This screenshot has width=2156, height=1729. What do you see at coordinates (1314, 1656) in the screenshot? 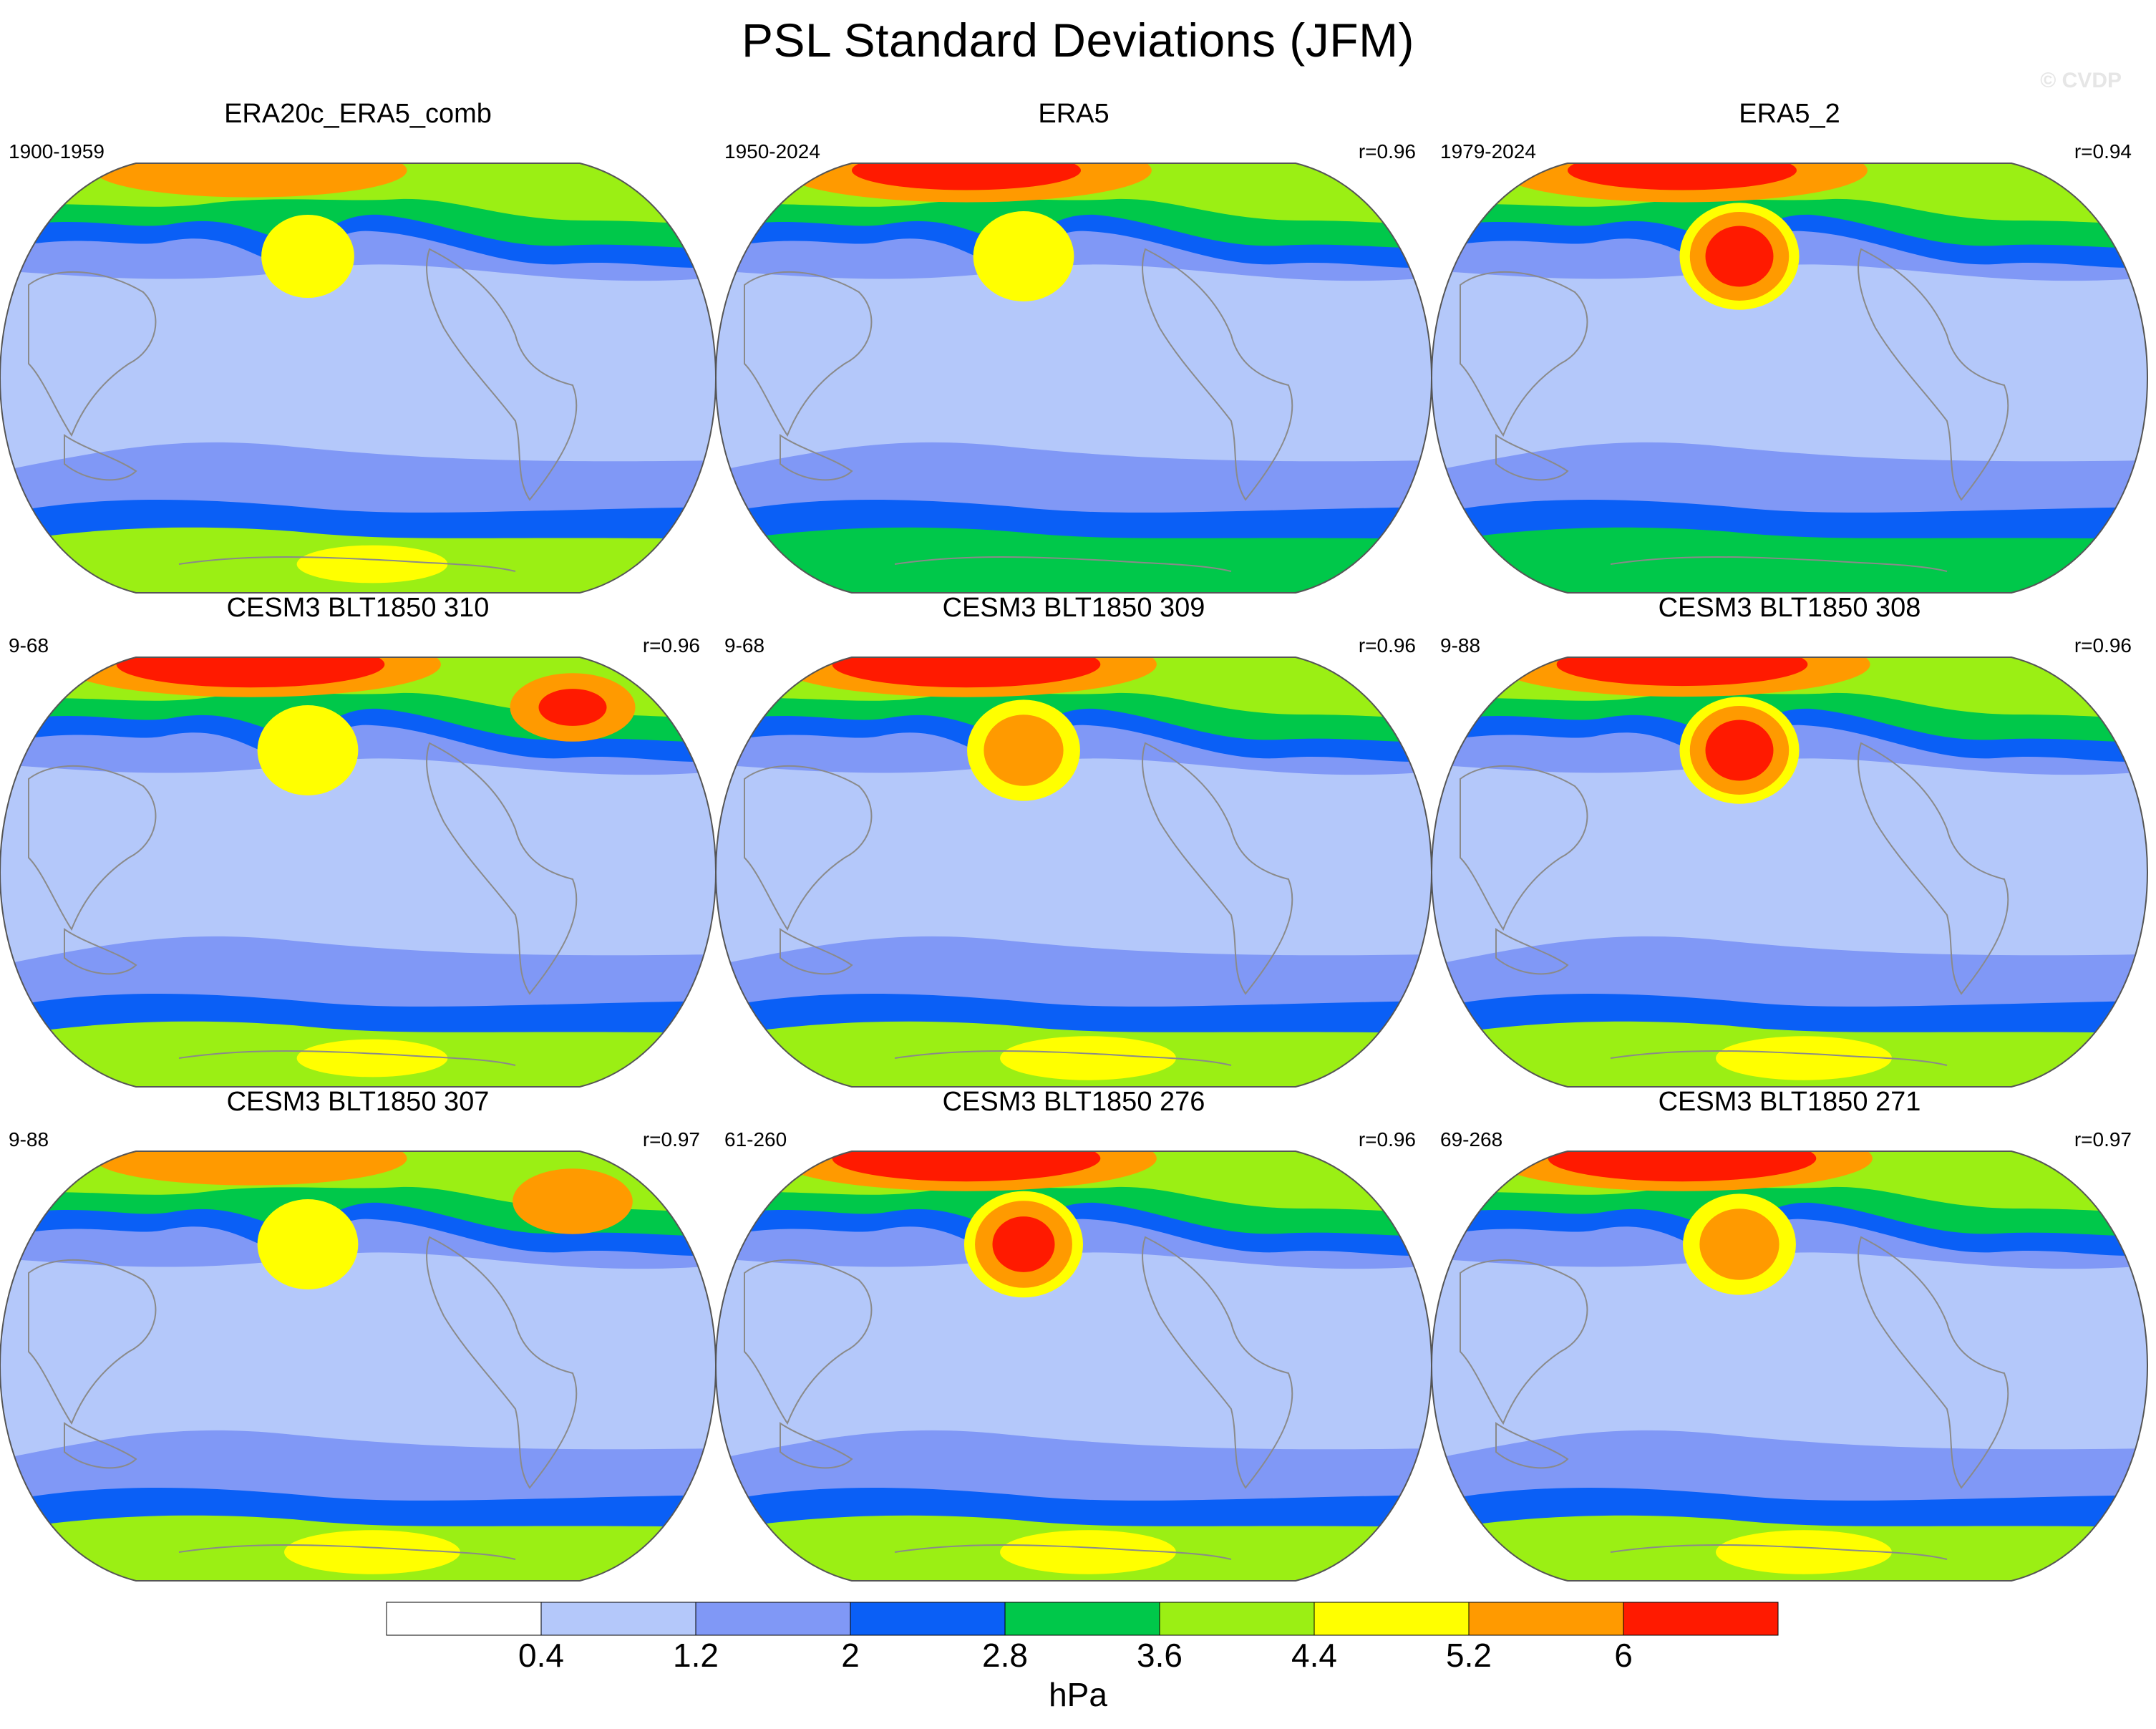
I see `colorbar-tick-label: 4.4` at bounding box center [1314, 1656].